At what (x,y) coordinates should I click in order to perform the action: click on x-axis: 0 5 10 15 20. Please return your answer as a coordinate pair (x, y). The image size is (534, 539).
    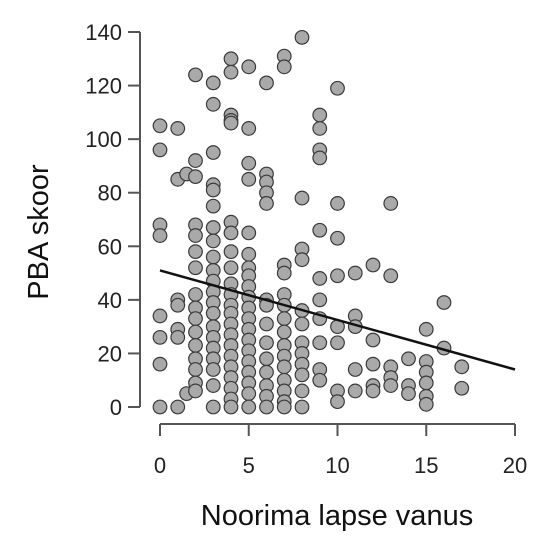
    Looking at the image, I should click on (340, 450).